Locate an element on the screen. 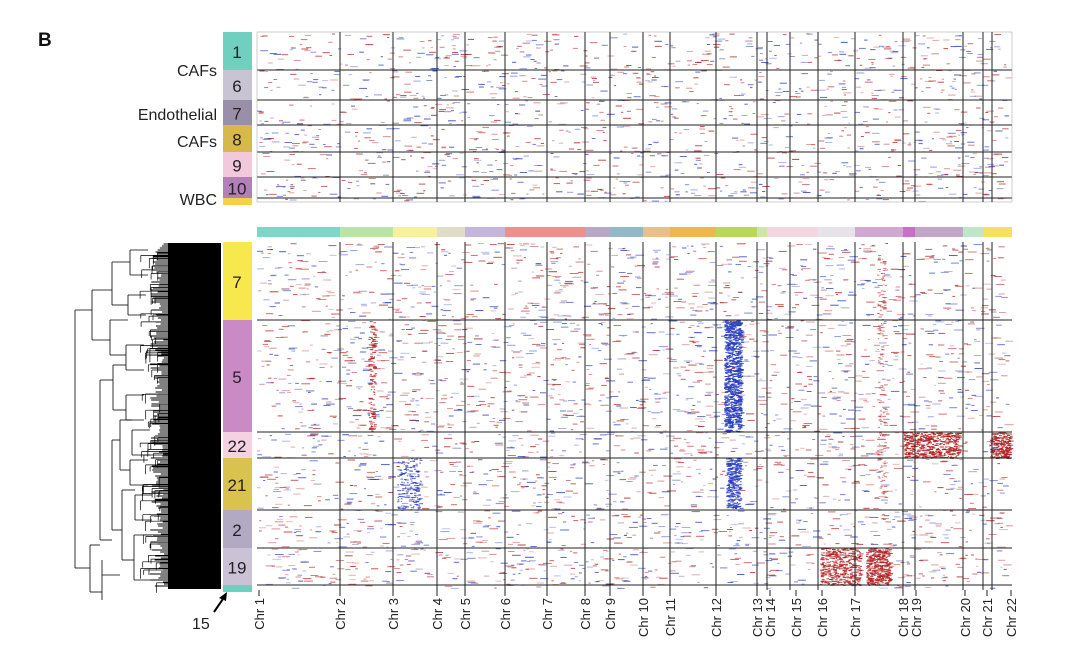  chromosome-label: Chr 16 is located at coordinates (822, 617).